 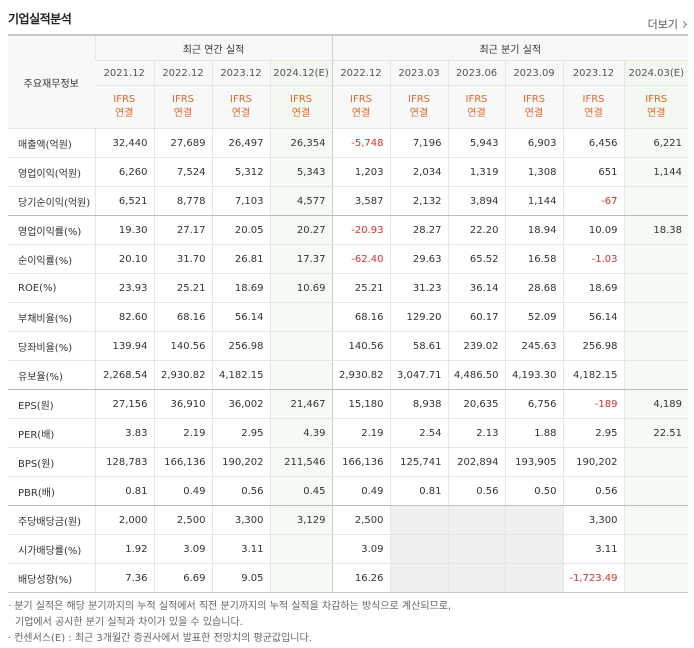 I want to click on value-cell: 68.16, so click(x=360, y=317).